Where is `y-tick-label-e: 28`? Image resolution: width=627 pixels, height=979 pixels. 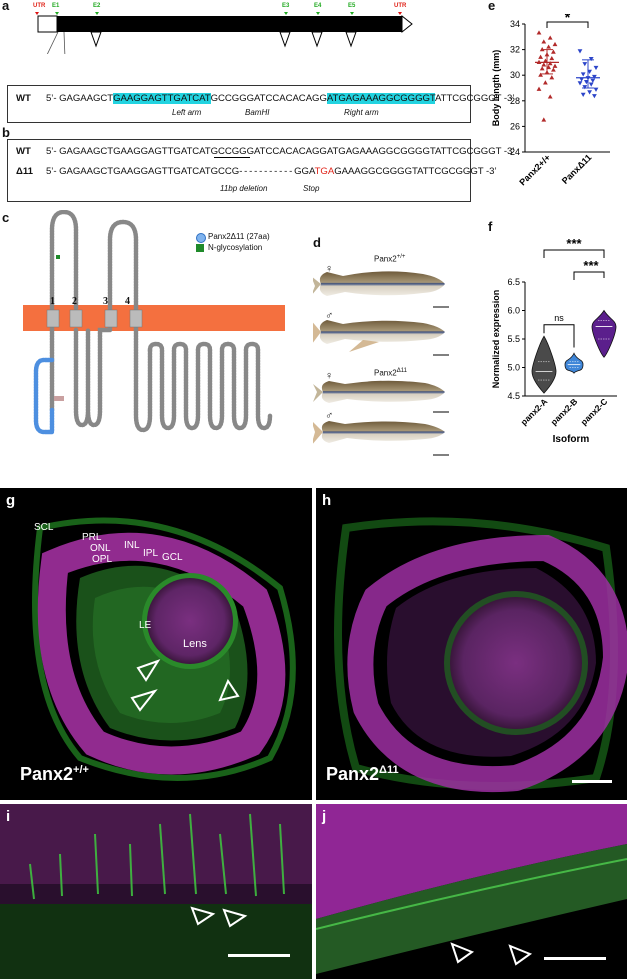
y-tick-label-e: 28 is located at coordinates (515, 101).